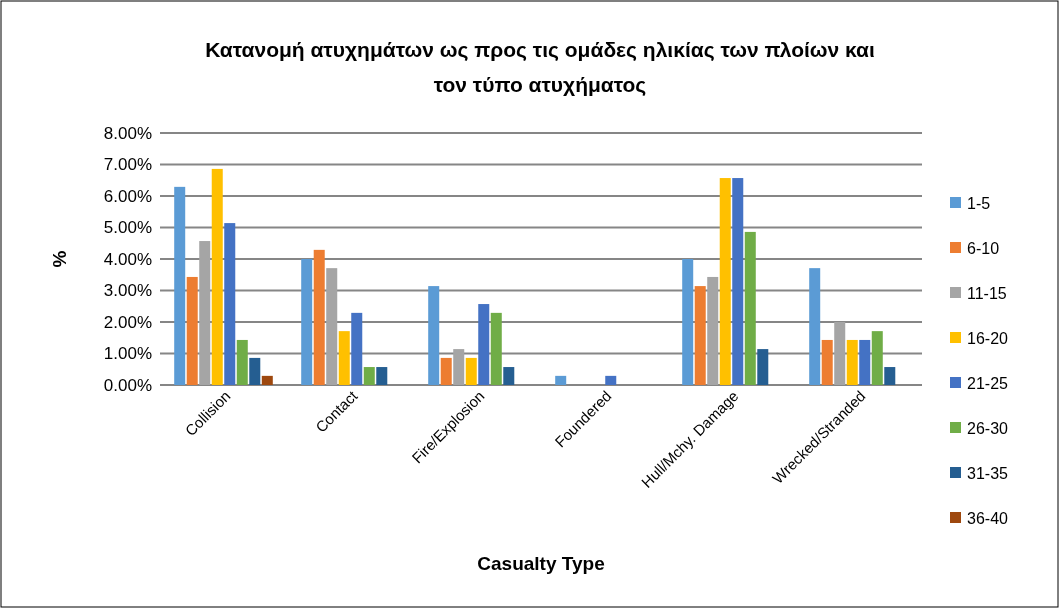 The width and height of the screenshot is (1059, 608). What do you see at coordinates (987, 293) in the screenshot?
I see `legend-label: 11-15` at bounding box center [987, 293].